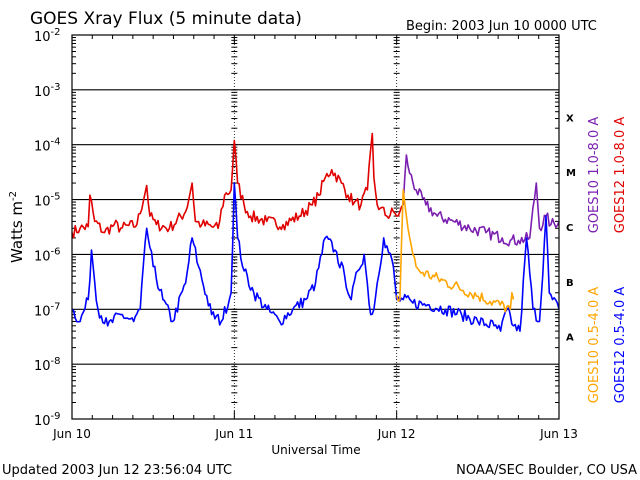  I want to click on legend-entry: GOES12 1.0-8.0 A, so click(620, 175).